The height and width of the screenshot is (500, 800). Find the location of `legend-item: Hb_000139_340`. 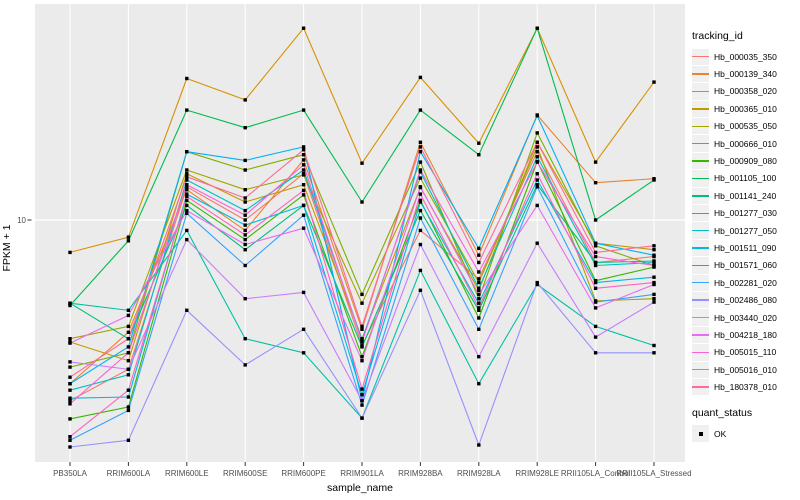

legend-item: Hb_000139_340 is located at coordinates (745, 74).